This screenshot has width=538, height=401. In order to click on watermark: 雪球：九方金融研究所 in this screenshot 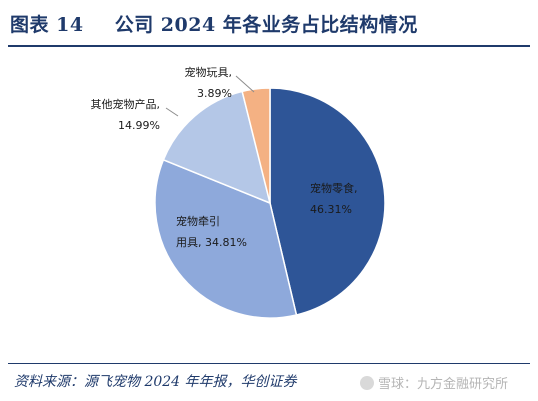, I will do `click(434, 382)`.